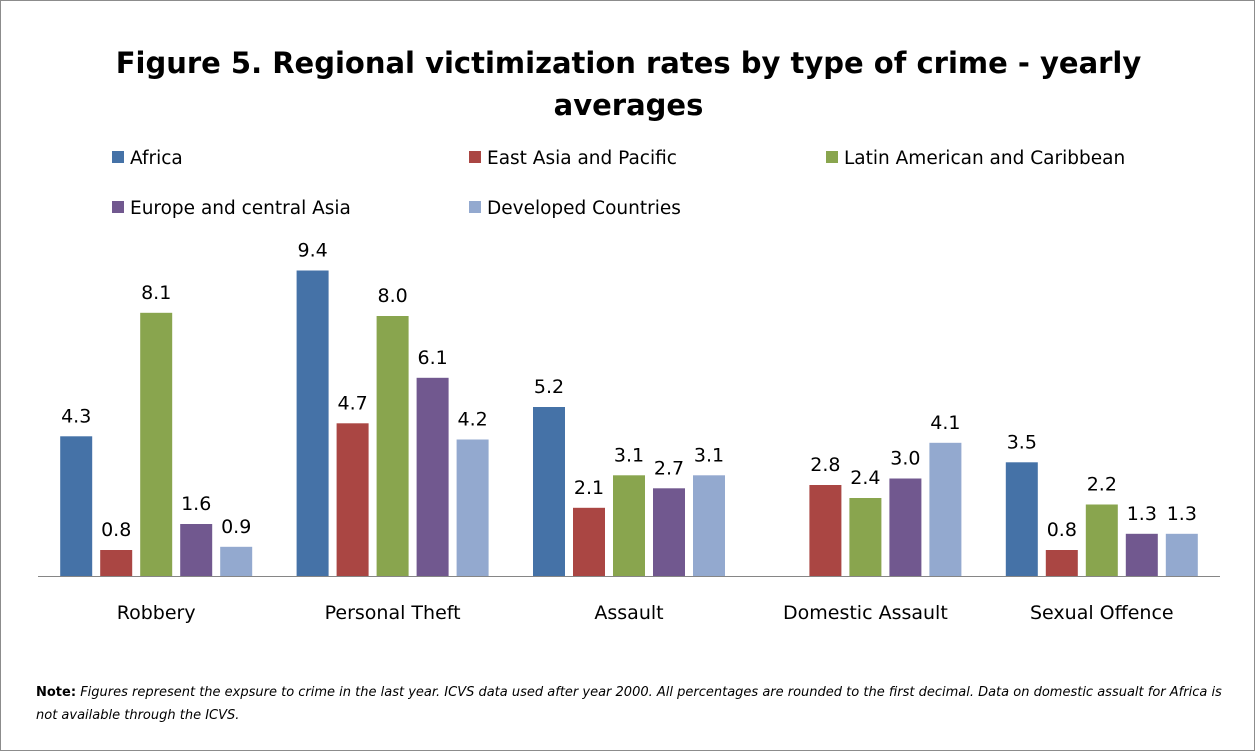 This screenshot has width=1257, height=753. I want to click on data-label-sexual-offence-east-asia-and-pacific: 0.8, so click(1062, 530).